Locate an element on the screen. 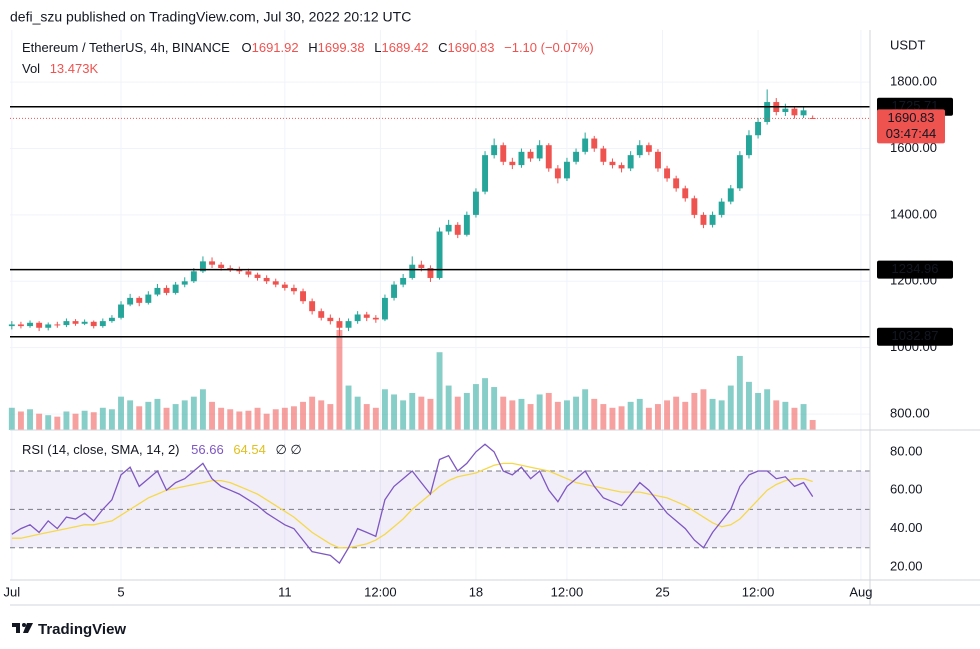 This screenshot has height=649, width=980. sma-line is located at coordinates (412, 505).